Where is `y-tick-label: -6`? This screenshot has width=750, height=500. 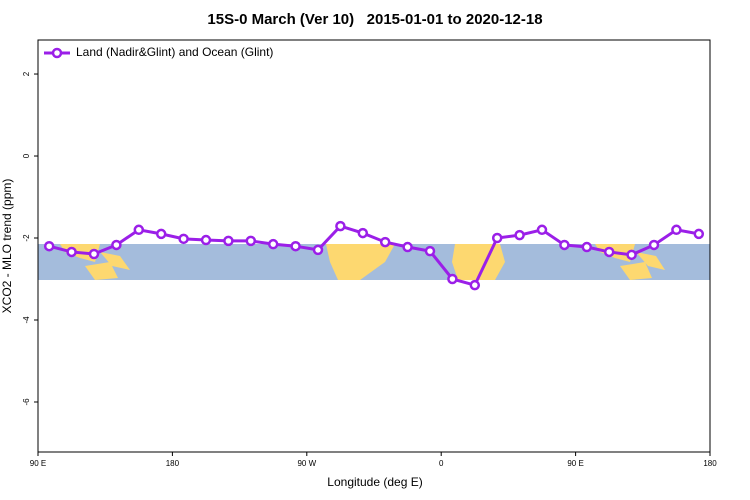
y-tick-label: -6 is located at coordinates (26, 402).